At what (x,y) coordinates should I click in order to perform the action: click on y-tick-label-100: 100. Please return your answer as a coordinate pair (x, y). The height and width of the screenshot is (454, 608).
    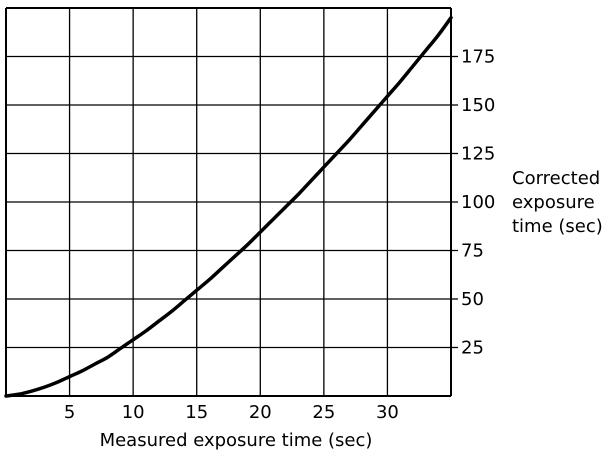
    Looking at the image, I should click on (478, 202).